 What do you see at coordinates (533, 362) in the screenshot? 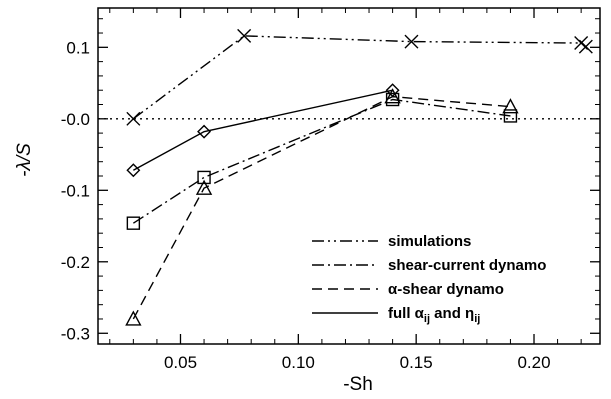
I see `x-tick-label: 0.20` at bounding box center [533, 362].